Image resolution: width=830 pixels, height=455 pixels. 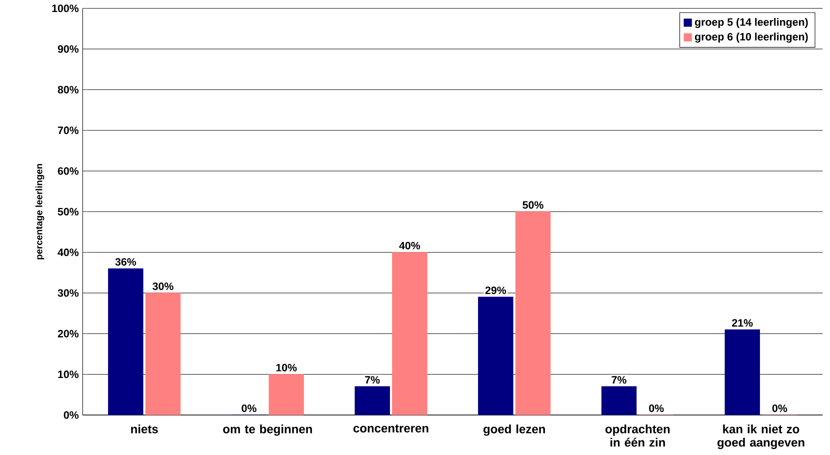 What do you see at coordinates (533, 205) in the screenshot?
I see `data-label: 50%` at bounding box center [533, 205].